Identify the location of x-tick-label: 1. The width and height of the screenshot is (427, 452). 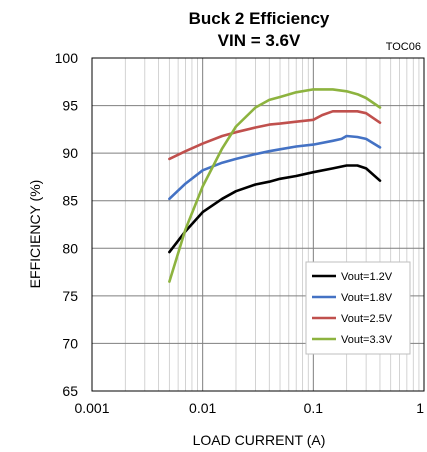
(420, 408).